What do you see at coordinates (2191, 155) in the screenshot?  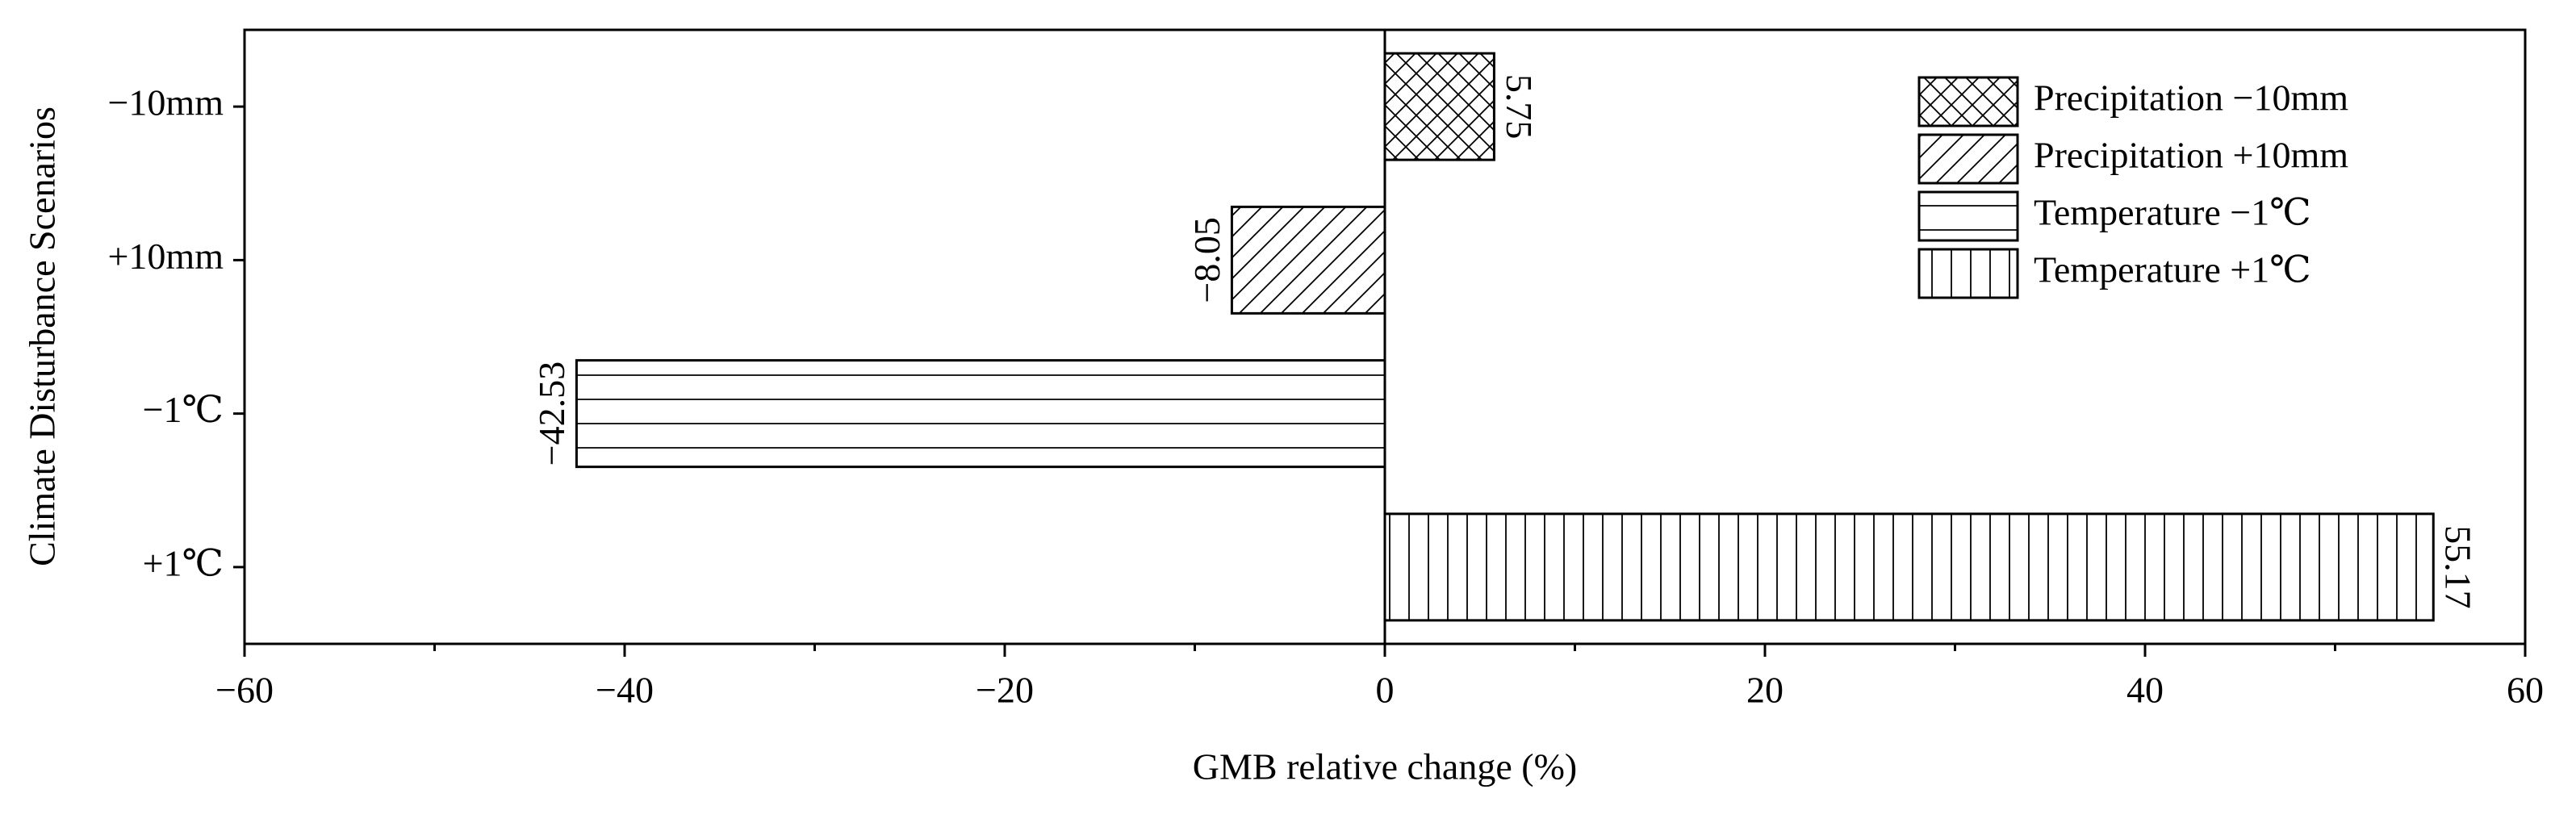 I see `legend-label: Precipitation +10mm` at bounding box center [2191, 155].